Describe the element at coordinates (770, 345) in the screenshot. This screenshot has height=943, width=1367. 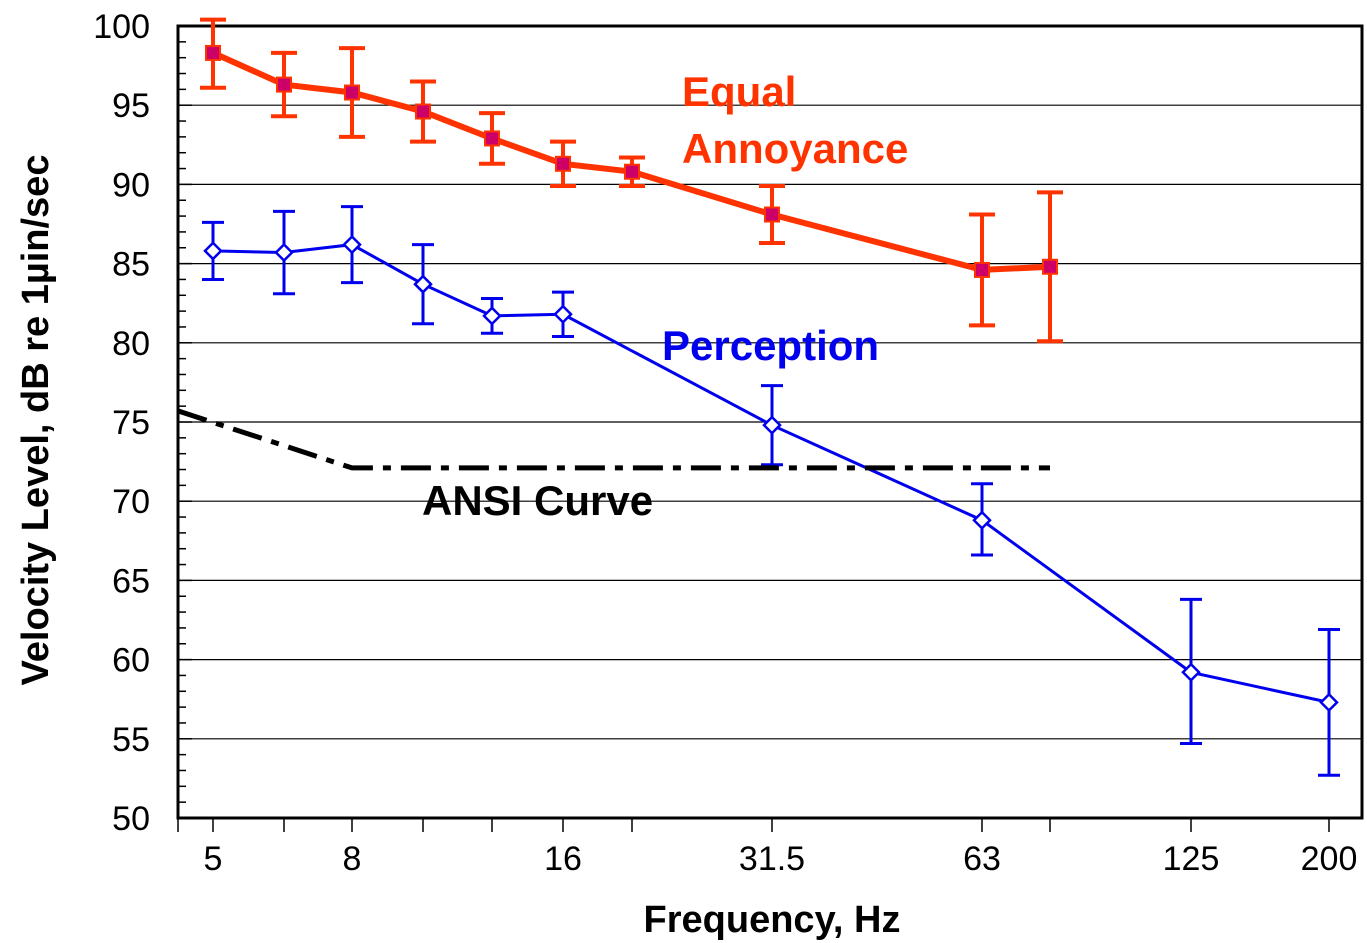
I see `perception-label: Perception` at that location.